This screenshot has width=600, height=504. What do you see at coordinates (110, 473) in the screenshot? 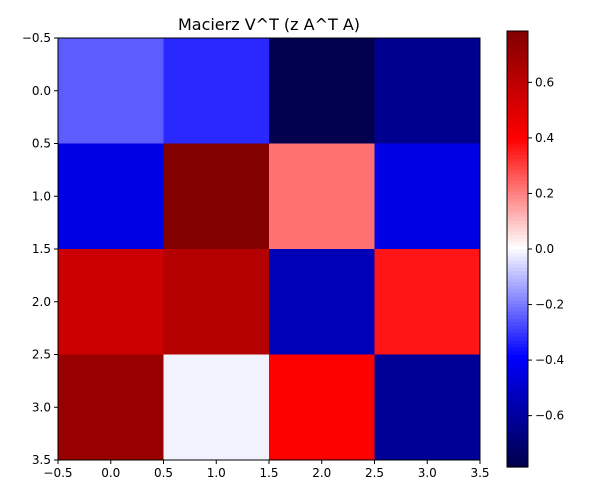
I see `x-tick-label: 0.0` at bounding box center [110, 473].